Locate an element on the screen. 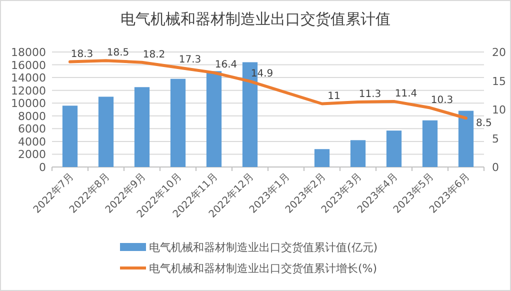 This screenshot has height=291, width=511. y2-tick-label: 5 is located at coordinates (495, 139).